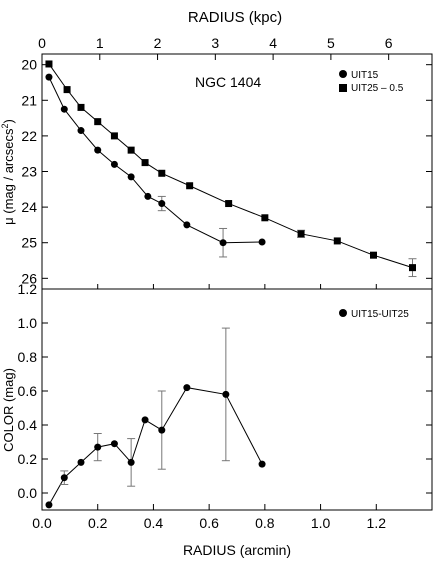  Describe the element at coordinates (343, 74) in the screenshot. I see `legend-marker-uit15` at that location.